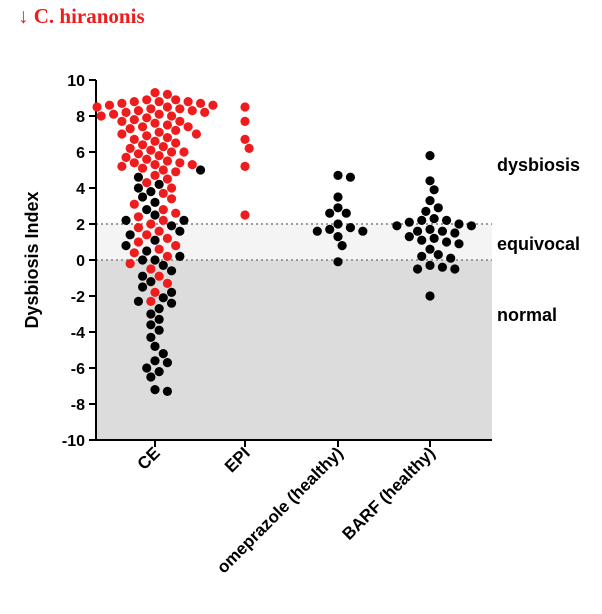  I want to click on category-label: BARF (healthy), so click(389, 493).